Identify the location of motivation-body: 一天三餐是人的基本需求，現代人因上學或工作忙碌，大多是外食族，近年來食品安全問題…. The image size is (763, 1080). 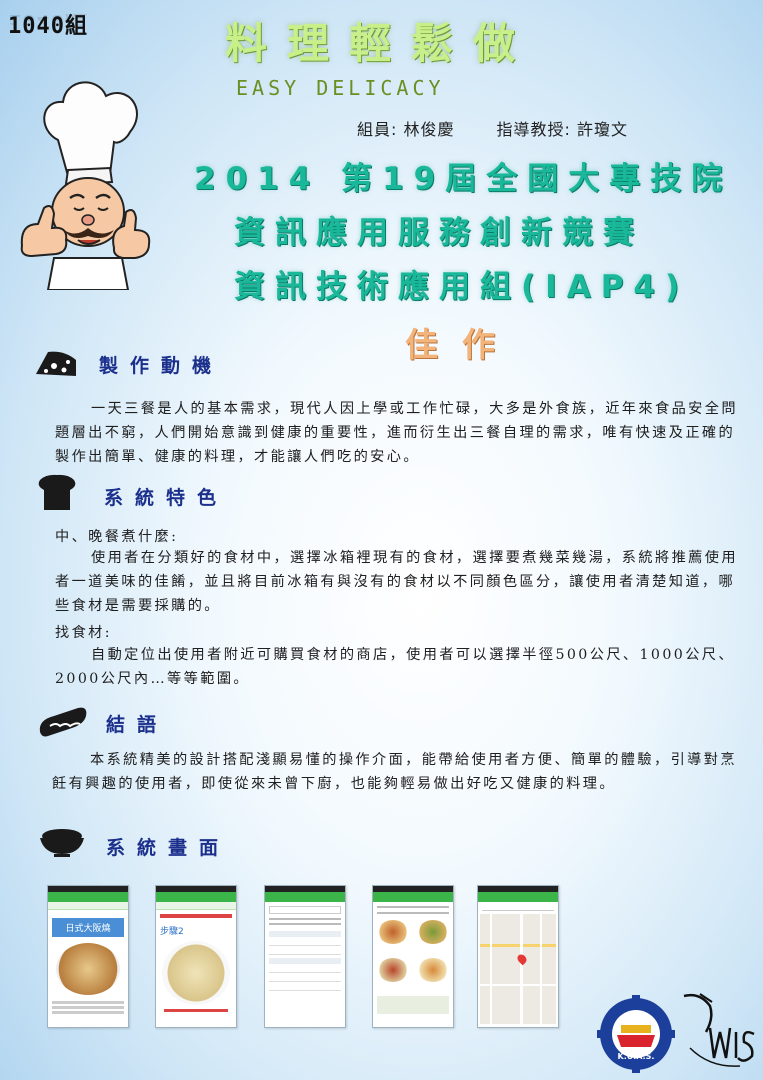
(396, 433).